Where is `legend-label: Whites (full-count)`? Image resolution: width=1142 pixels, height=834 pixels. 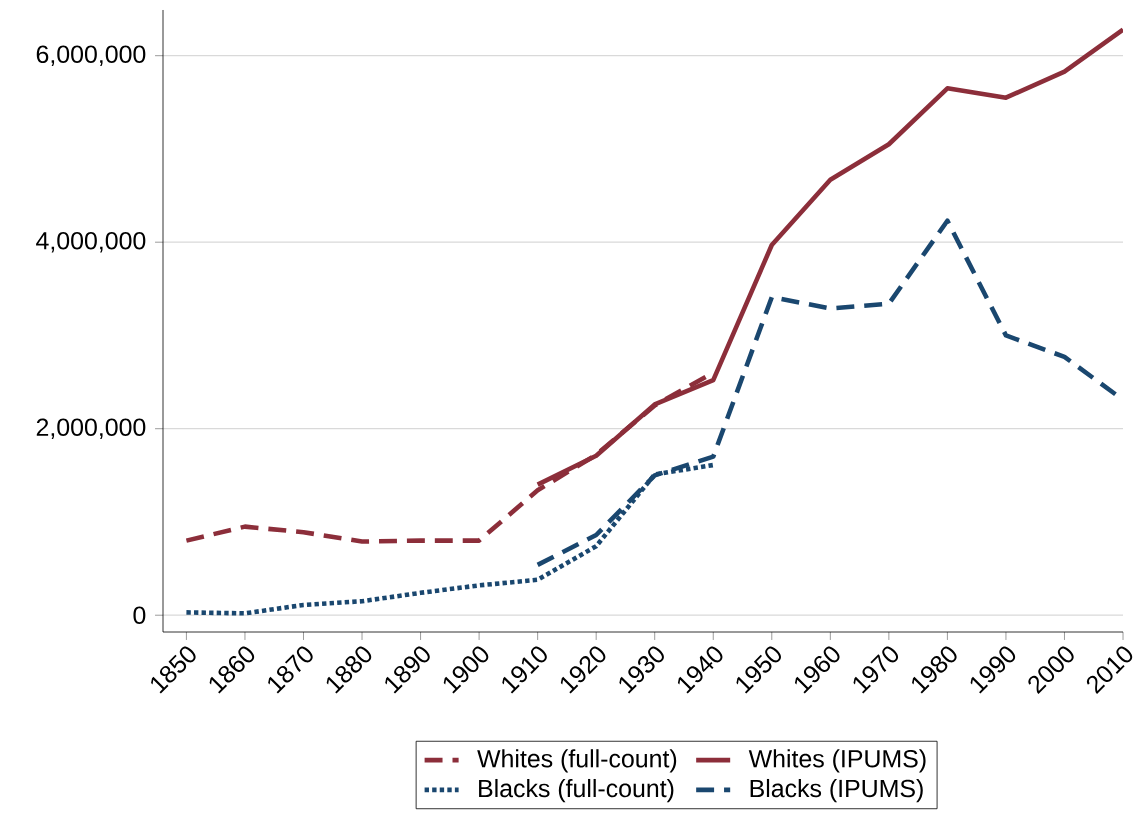
legend-label: Whites (full-count) is located at coordinates (577, 761).